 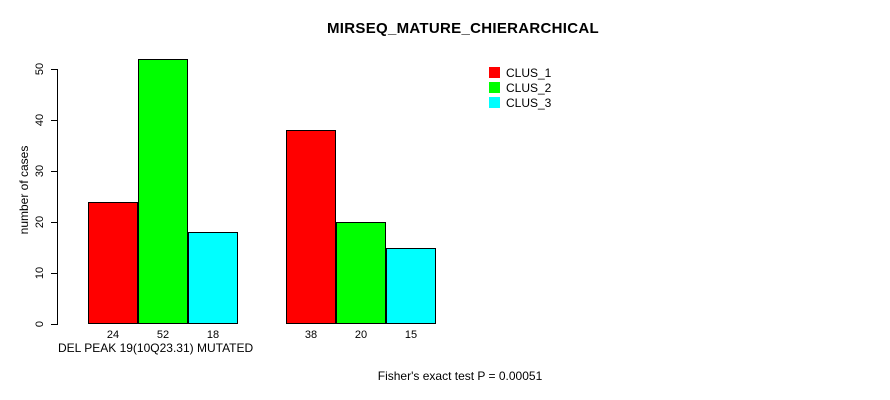 I want to click on bar-value-label: 15, so click(x=411, y=335).